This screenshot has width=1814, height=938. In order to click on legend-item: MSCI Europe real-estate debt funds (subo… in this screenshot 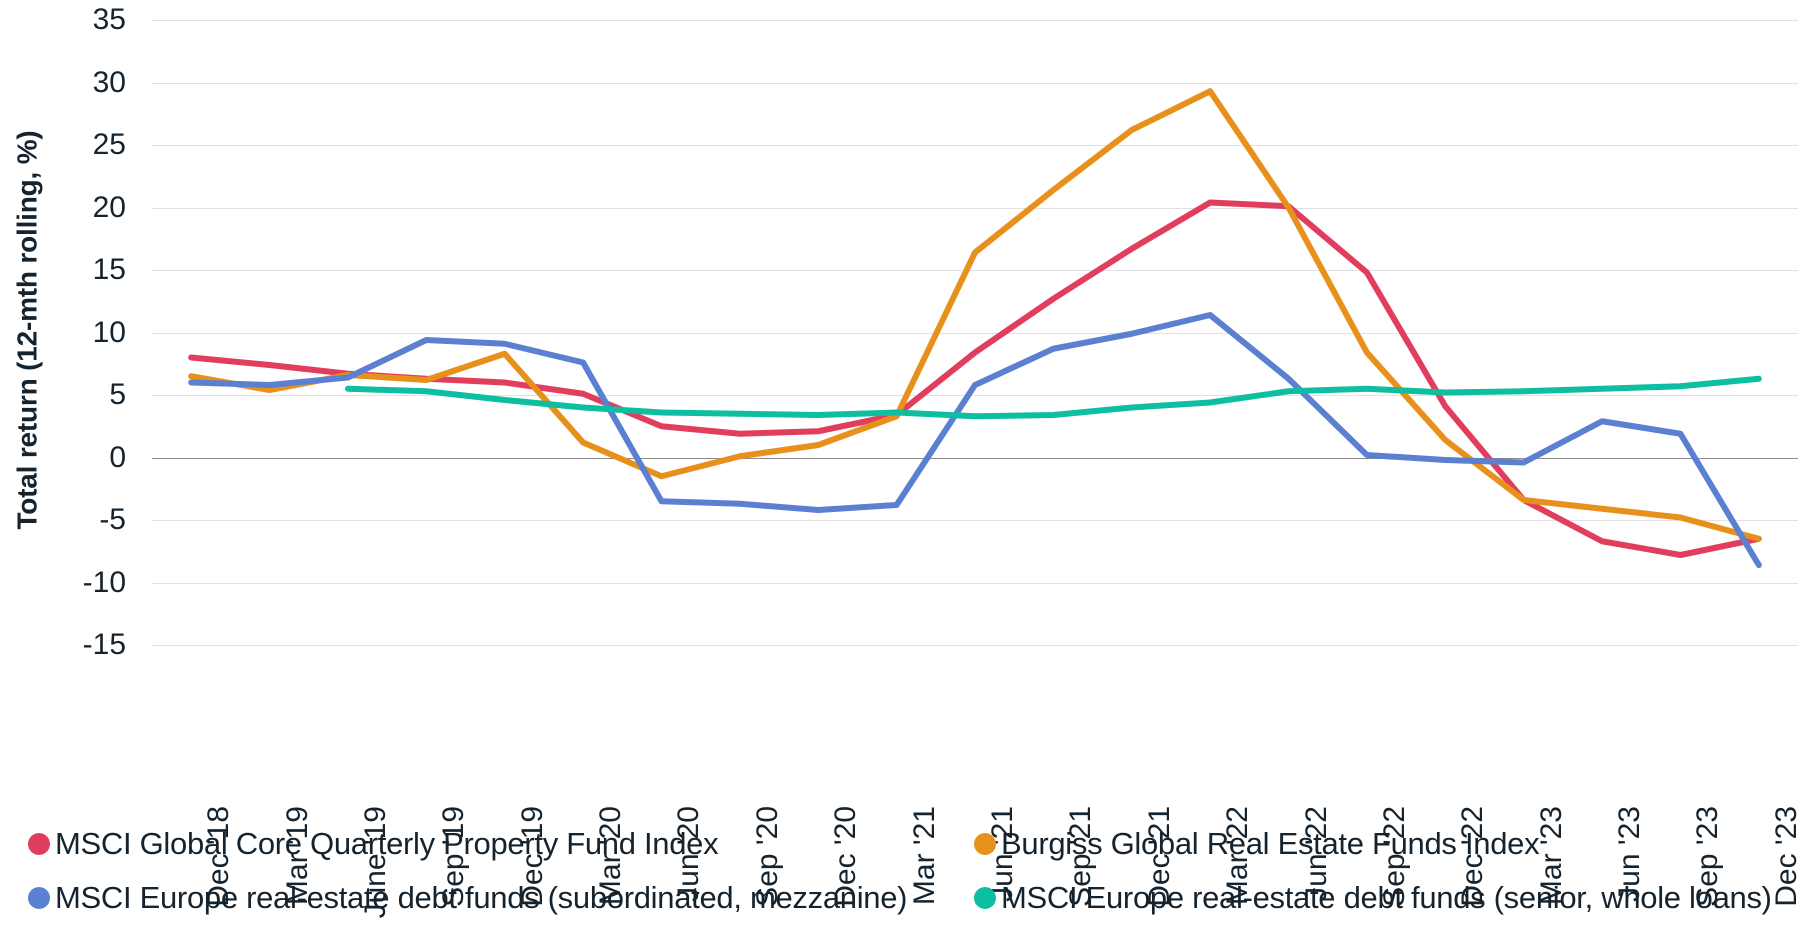, I will do `click(468, 898)`.